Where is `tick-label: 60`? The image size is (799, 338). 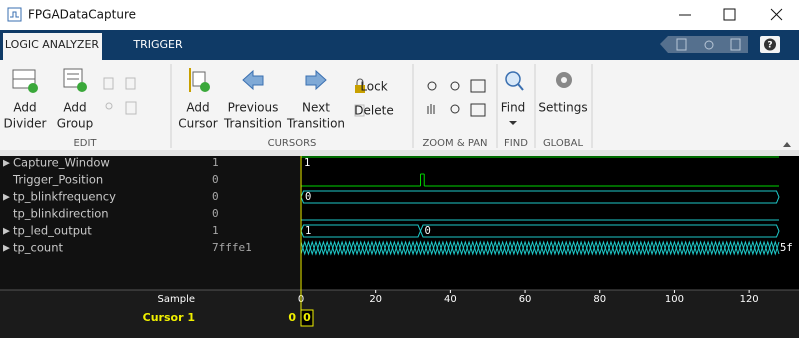
tick-label: 60 is located at coordinates (525, 299).